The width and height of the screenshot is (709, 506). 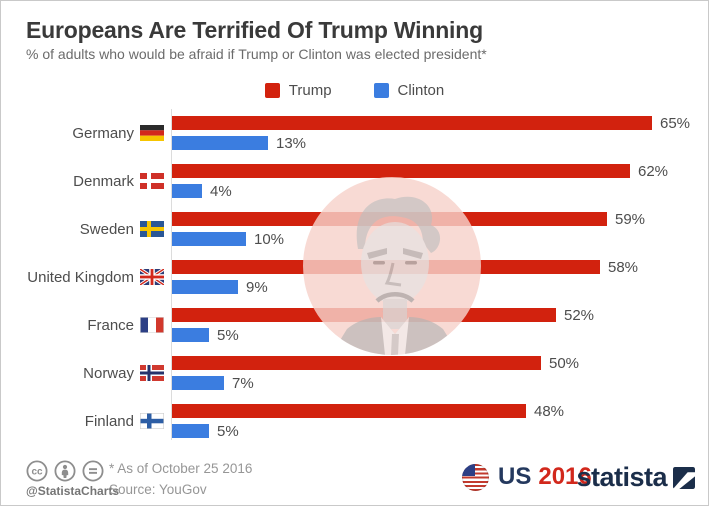 What do you see at coordinates (152, 181) in the screenshot?
I see `flag-denmark` at bounding box center [152, 181].